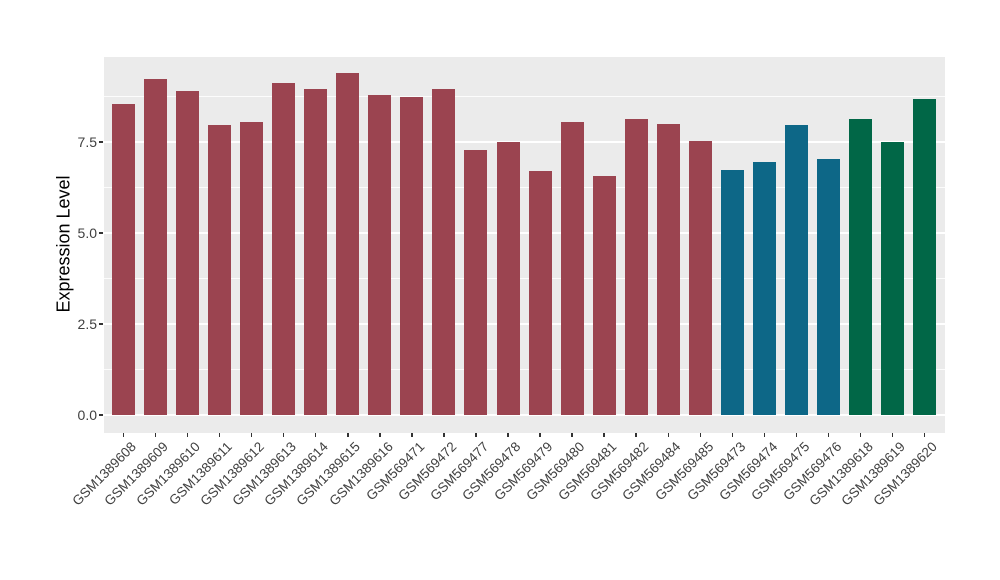 The height and width of the screenshot is (580, 1000). I want to click on bar-GSM569481, so click(604, 295).